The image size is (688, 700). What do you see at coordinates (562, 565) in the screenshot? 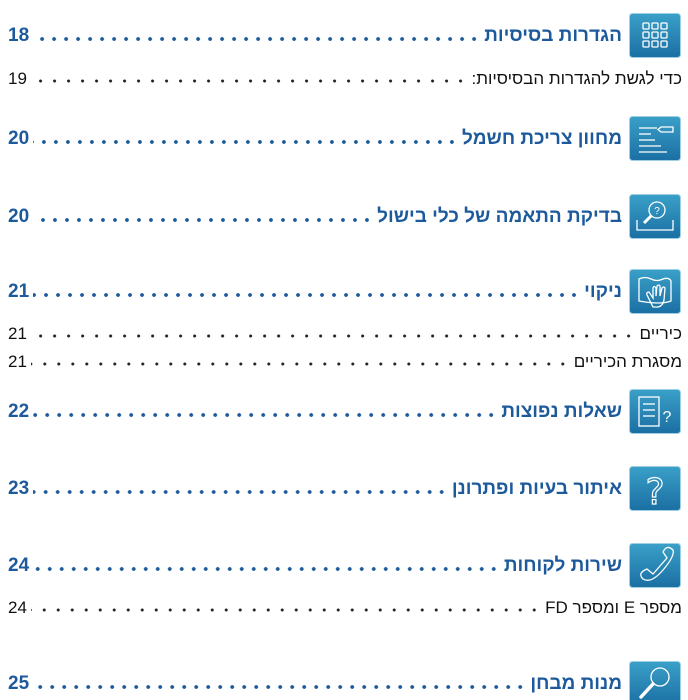
I see `entry-title: שירות לקוחות` at bounding box center [562, 565].